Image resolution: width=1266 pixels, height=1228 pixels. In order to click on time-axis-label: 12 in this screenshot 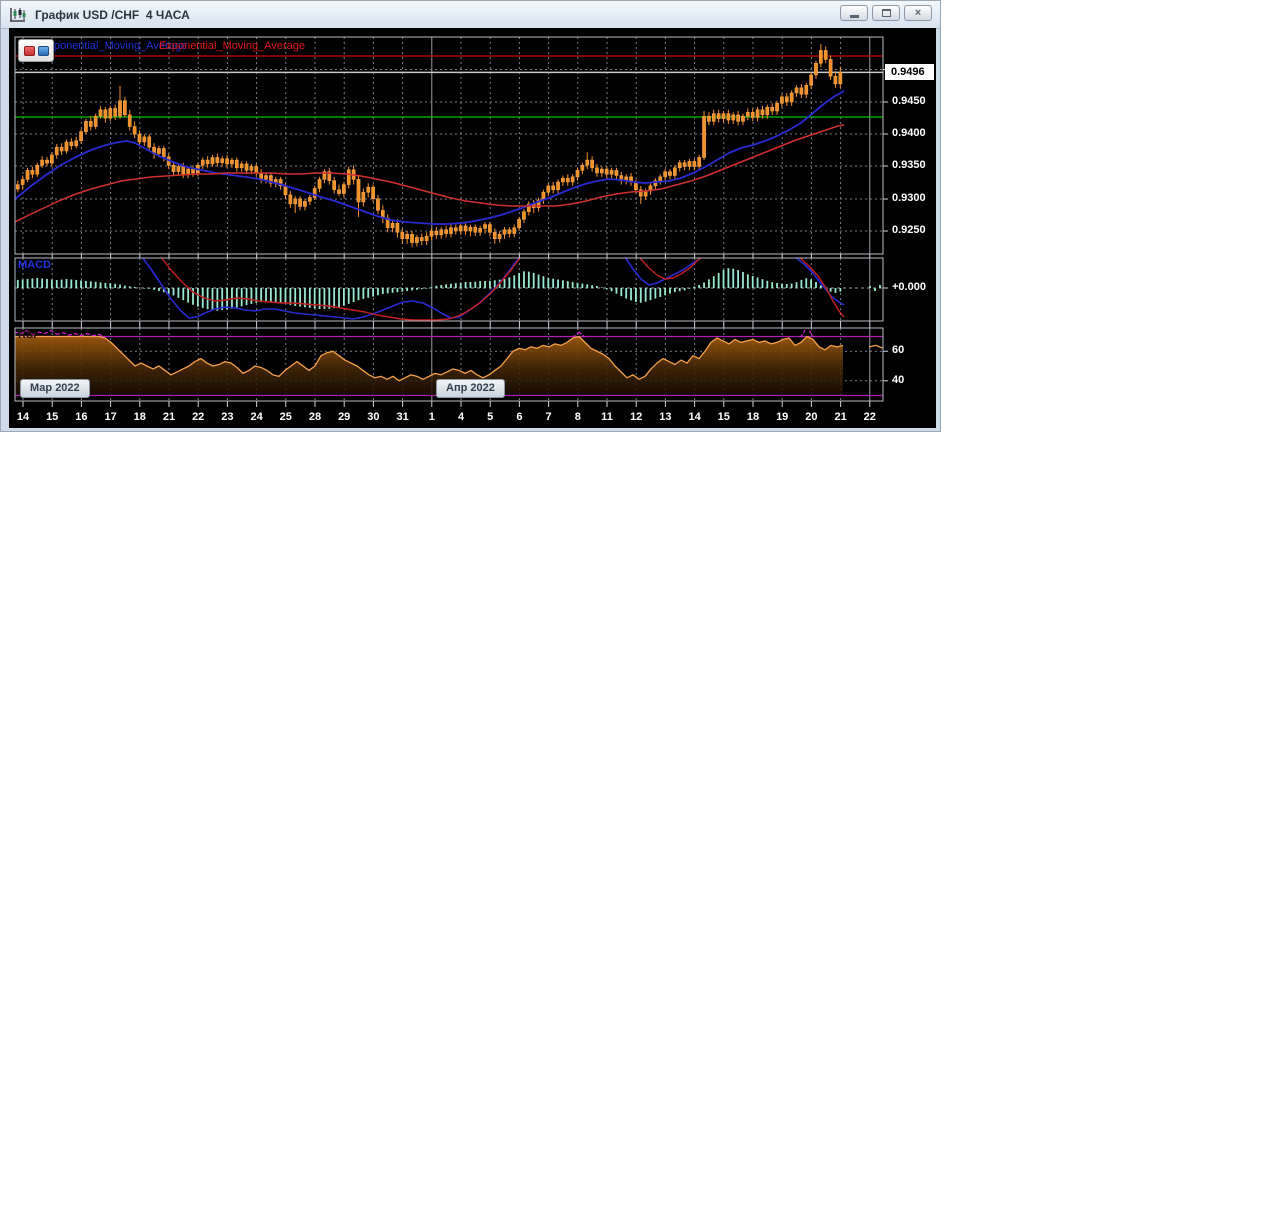, I will do `click(636, 417)`.